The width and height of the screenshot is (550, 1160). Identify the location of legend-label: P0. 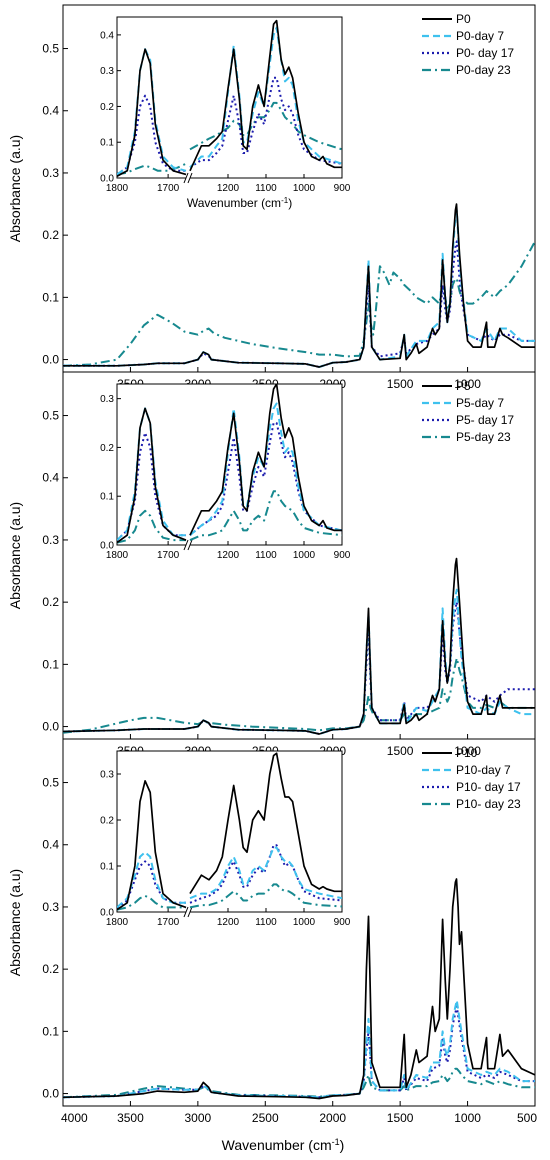
(463, 19).